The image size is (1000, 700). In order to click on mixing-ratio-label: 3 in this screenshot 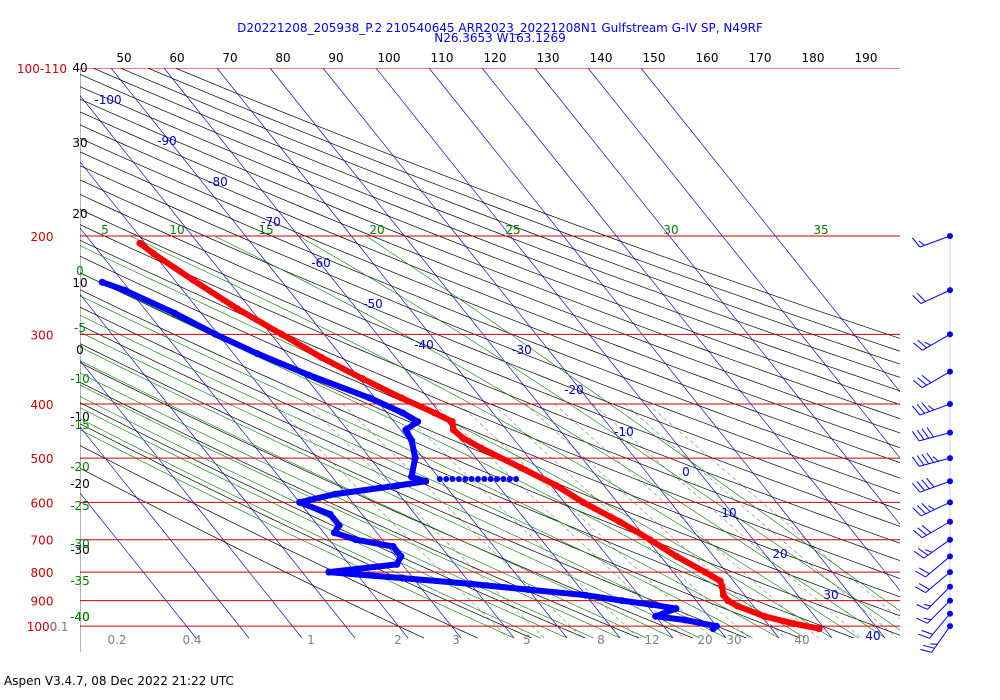, I will do `click(456, 640)`.